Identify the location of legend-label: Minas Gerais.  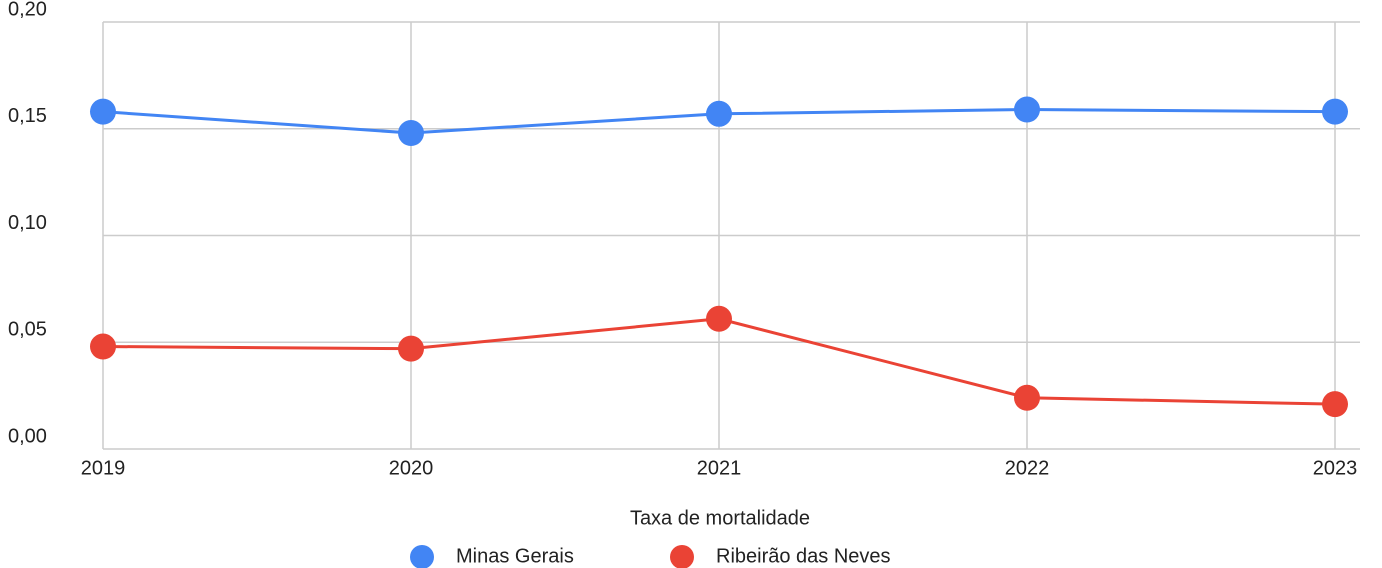
(515, 556).